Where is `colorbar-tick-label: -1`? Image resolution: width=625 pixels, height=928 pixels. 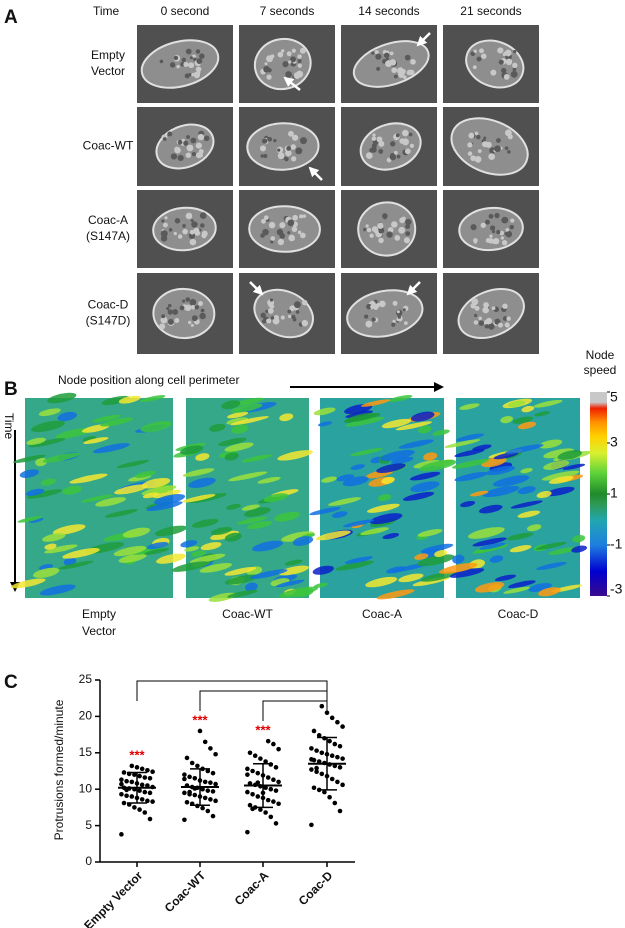 colorbar-tick-label: -1 is located at coordinates (616, 544).